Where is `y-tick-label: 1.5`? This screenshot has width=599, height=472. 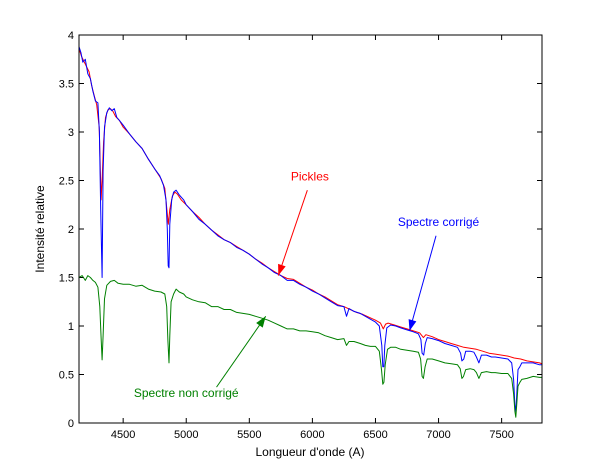
y-tick-label: 1.5 is located at coordinates (66, 279).